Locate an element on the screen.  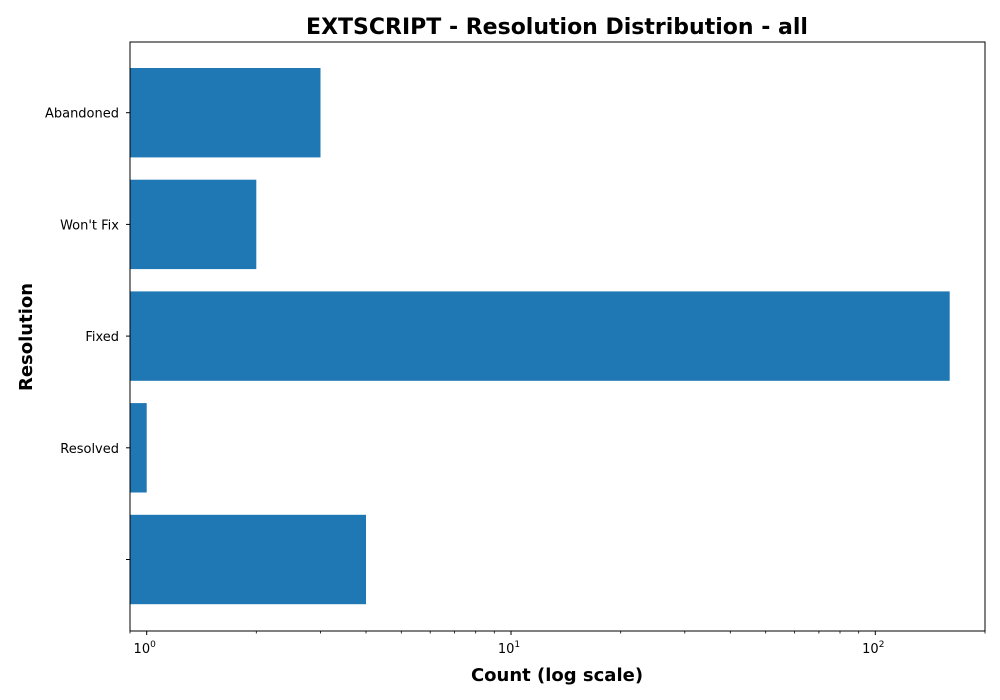
y-tick-label: Abandoned is located at coordinates (82, 114).